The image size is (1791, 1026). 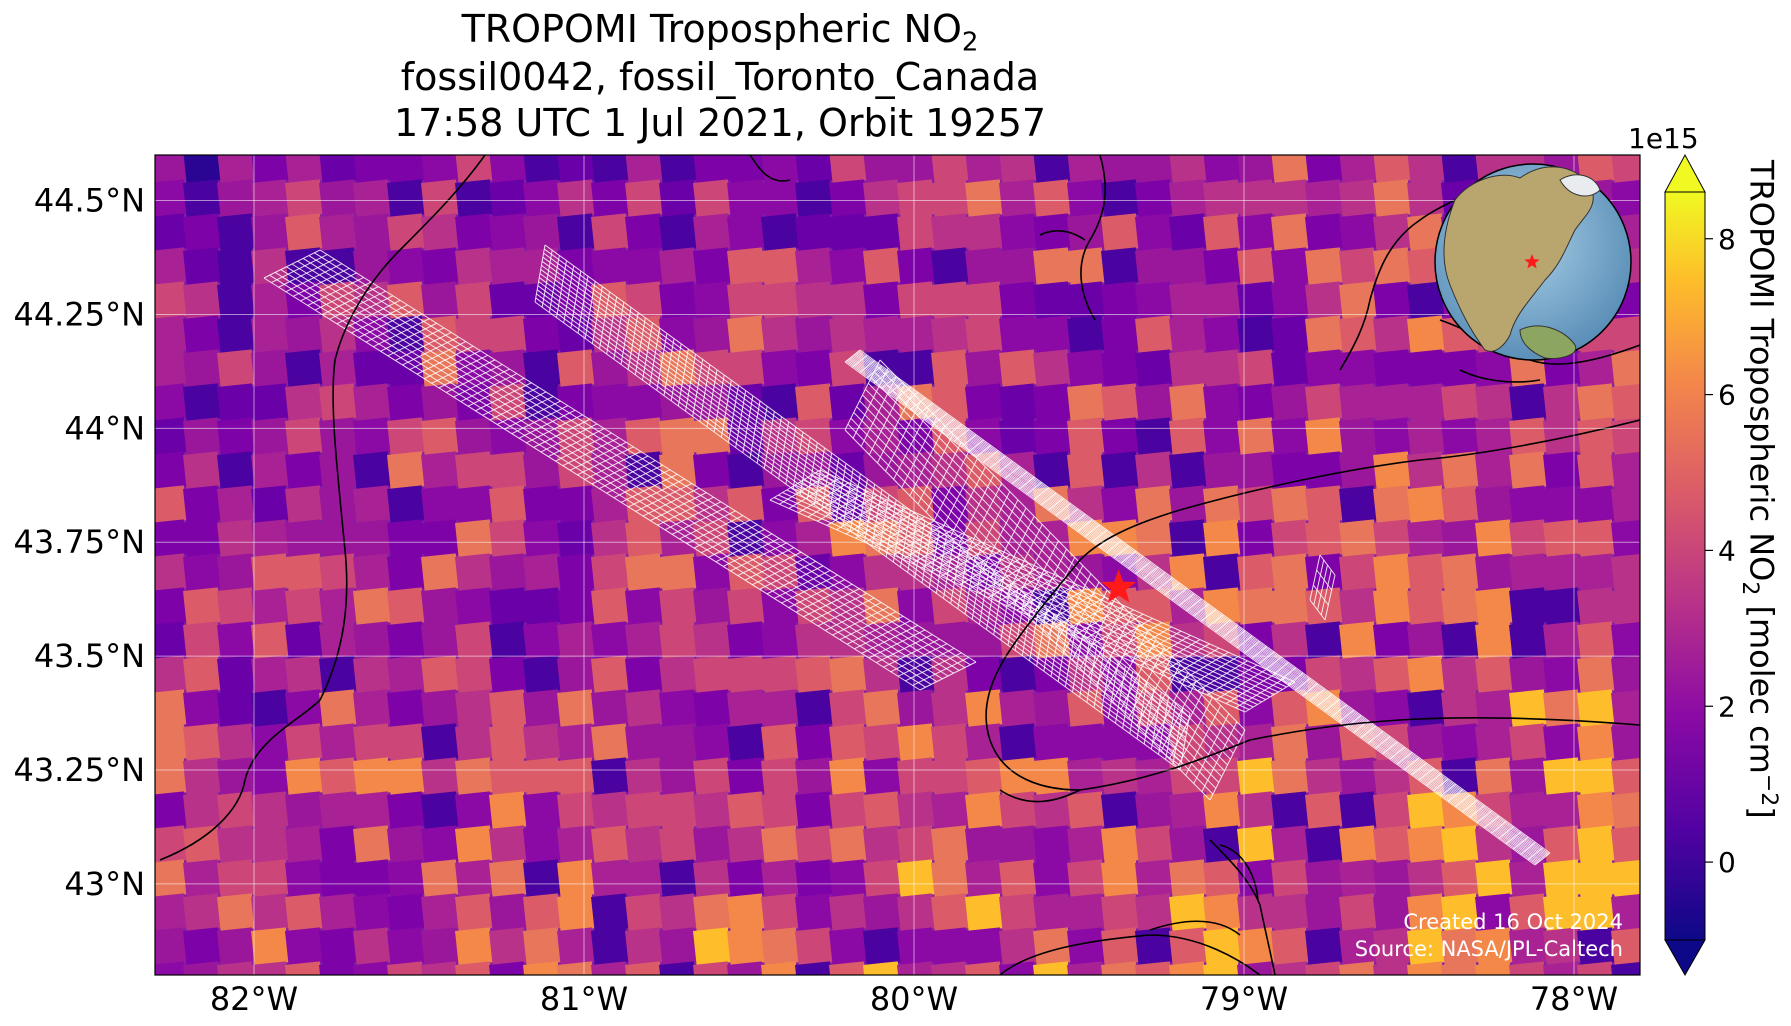 What do you see at coordinates (1513, 922) in the screenshot?
I see `credit-created: Created 16 Oct 2024` at bounding box center [1513, 922].